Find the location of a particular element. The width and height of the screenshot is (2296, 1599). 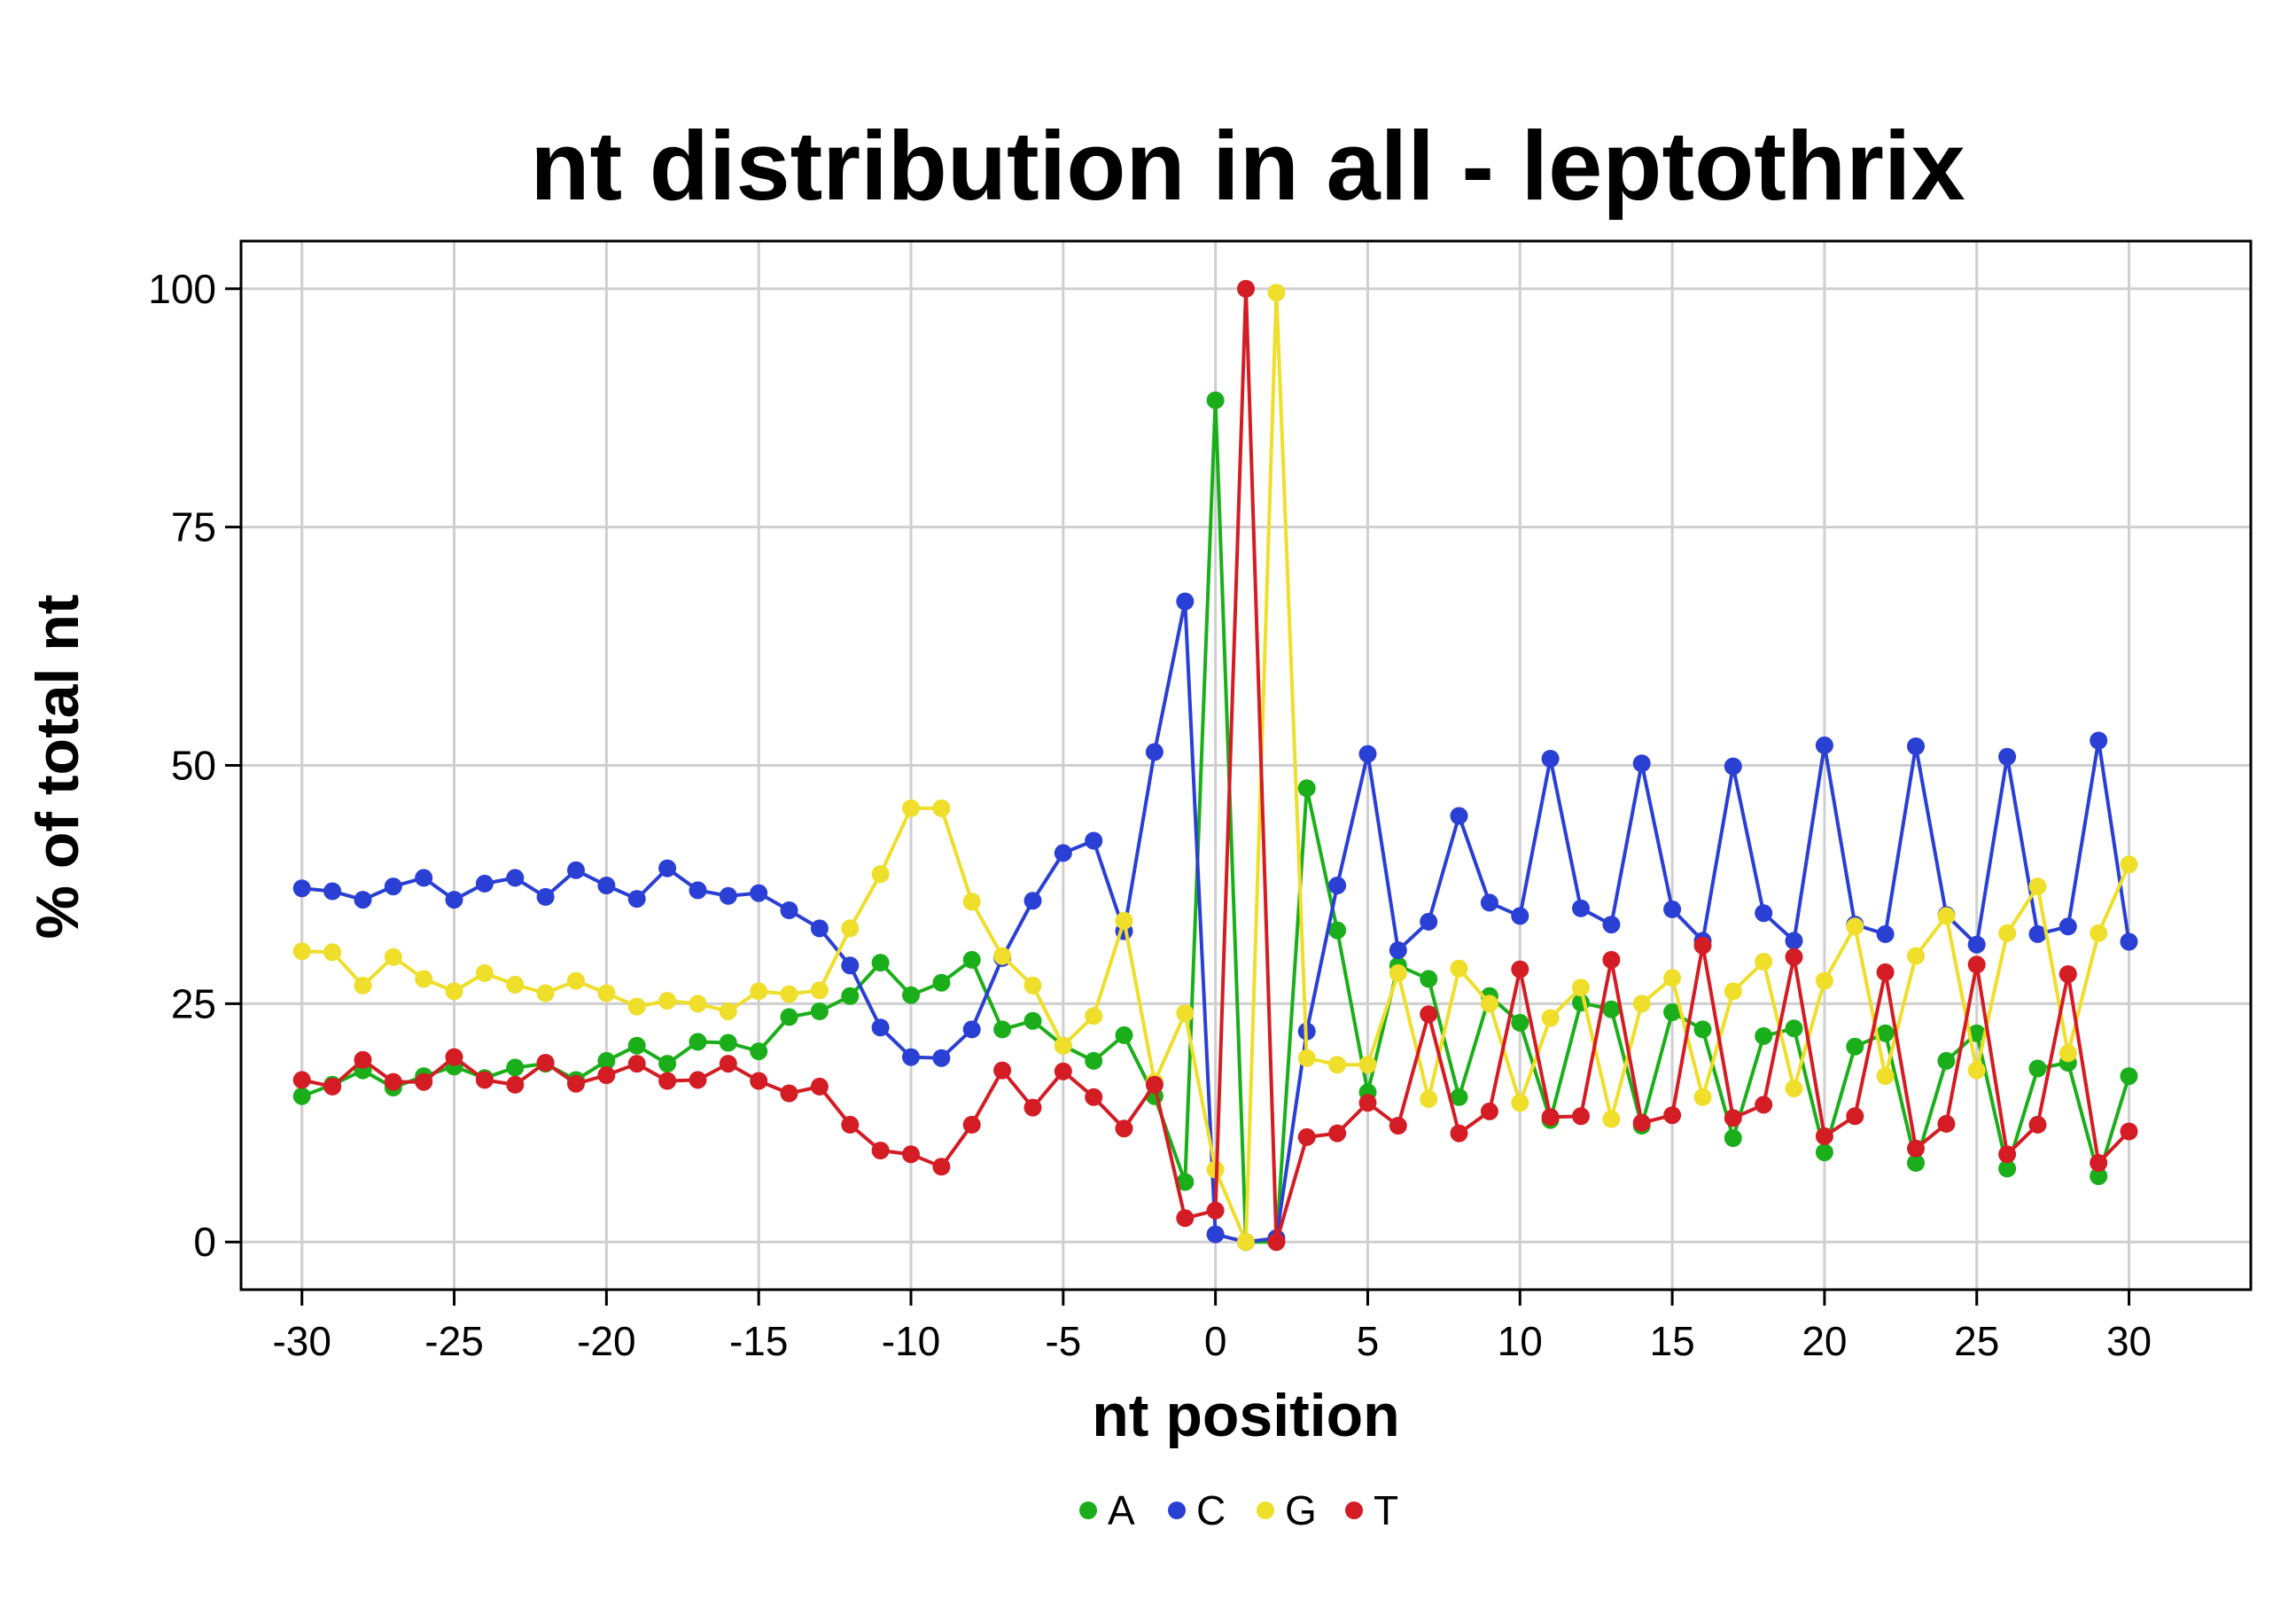

x-tick-label: -30 is located at coordinates (301, 1341).